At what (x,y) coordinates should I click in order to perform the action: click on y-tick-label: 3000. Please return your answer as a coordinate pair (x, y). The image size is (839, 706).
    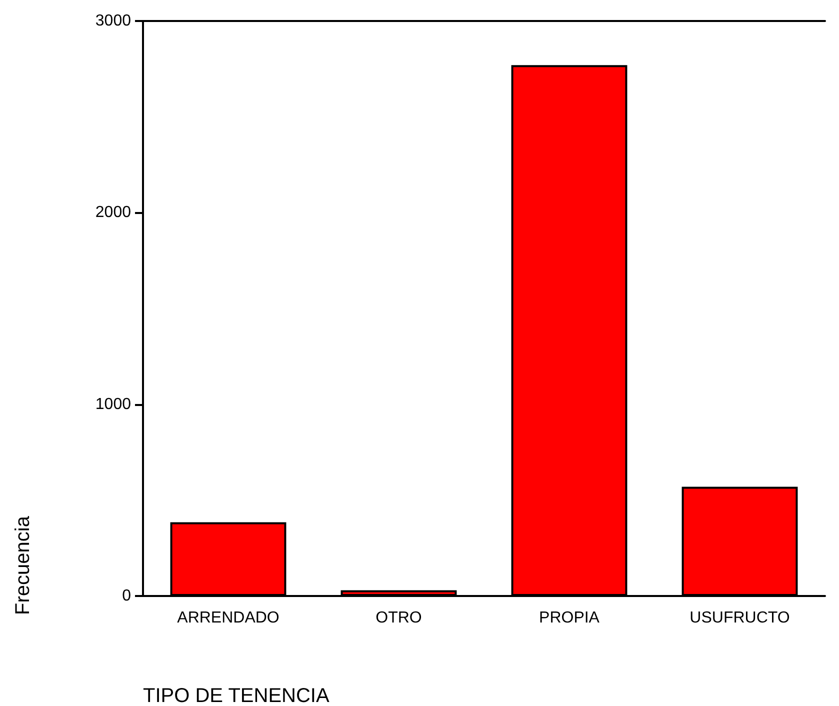
    Looking at the image, I should click on (113, 21).